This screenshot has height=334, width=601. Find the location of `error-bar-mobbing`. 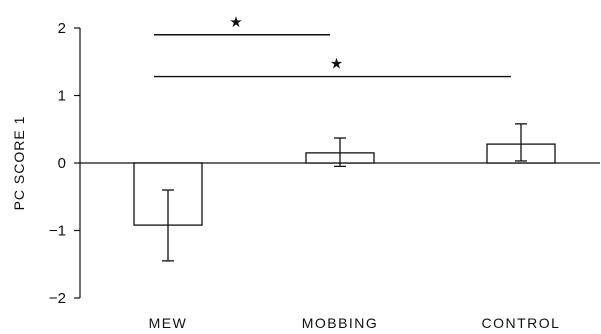

error-bar-mobbing is located at coordinates (340, 152).